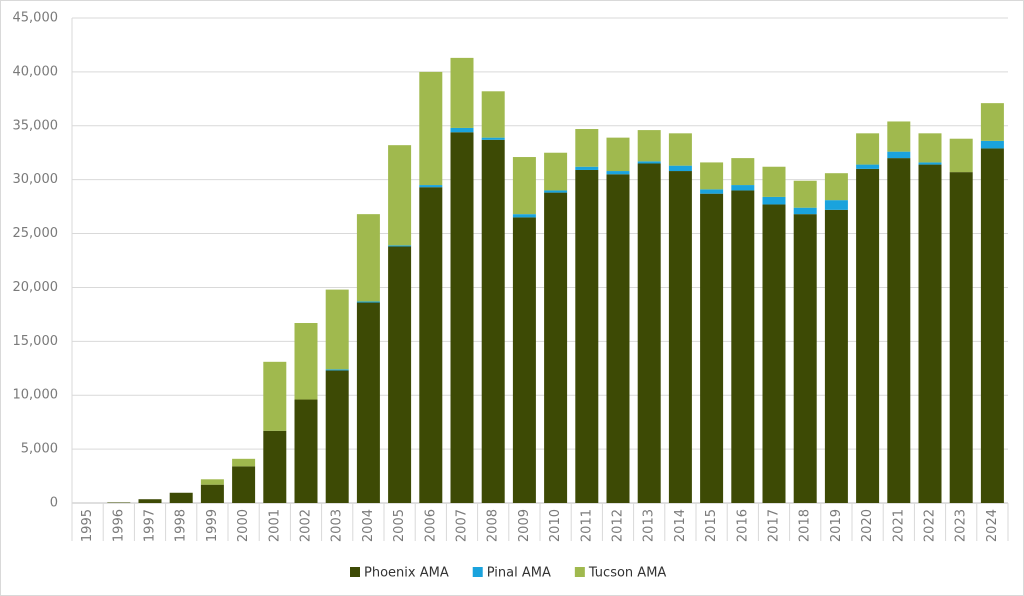 This screenshot has width=1024, height=596. What do you see at coordinates (462, 525) in the screenshot?
I see `x-tick-label: 2007` at bounding box center [462, 525].